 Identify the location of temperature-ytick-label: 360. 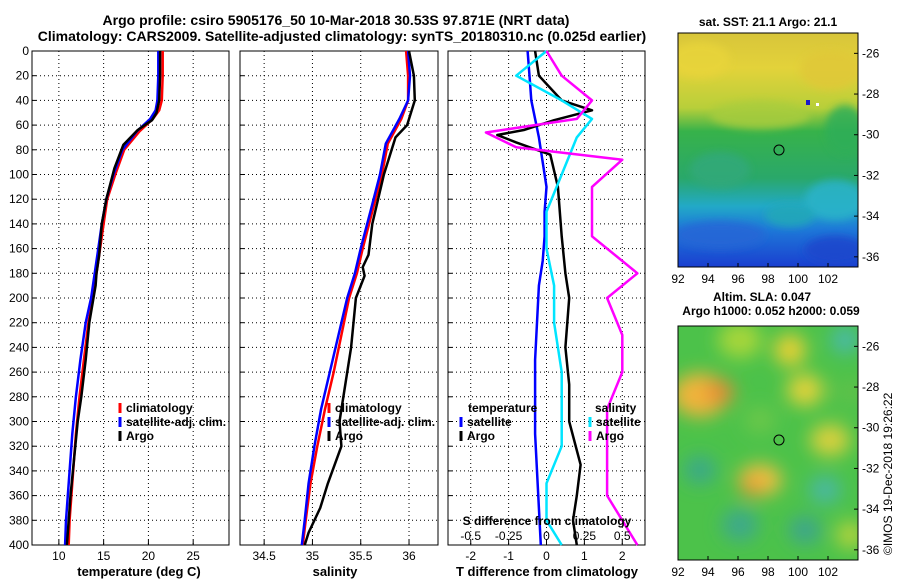
(19, 496).